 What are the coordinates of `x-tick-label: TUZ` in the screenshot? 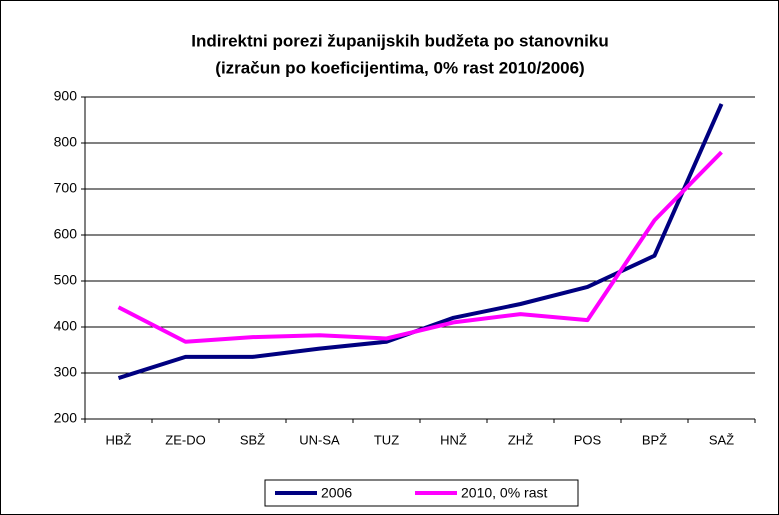 It's located at (386, 439).